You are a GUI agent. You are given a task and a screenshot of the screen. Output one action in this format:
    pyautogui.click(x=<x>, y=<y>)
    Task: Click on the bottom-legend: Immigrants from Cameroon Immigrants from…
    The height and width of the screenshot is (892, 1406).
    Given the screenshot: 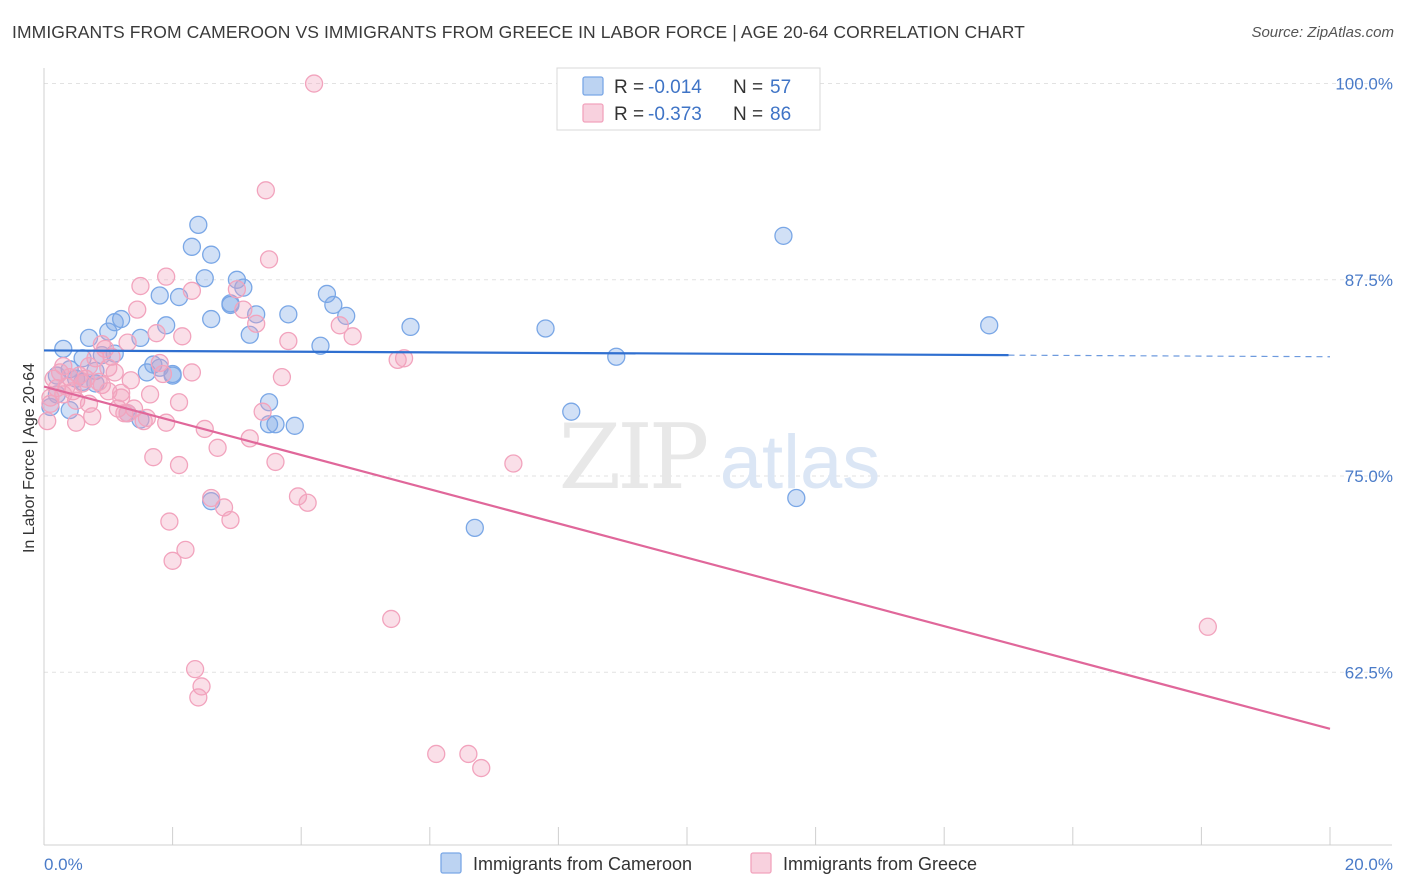 What is the action you would take?
    pyautogui.click(x=708, y=863)
    